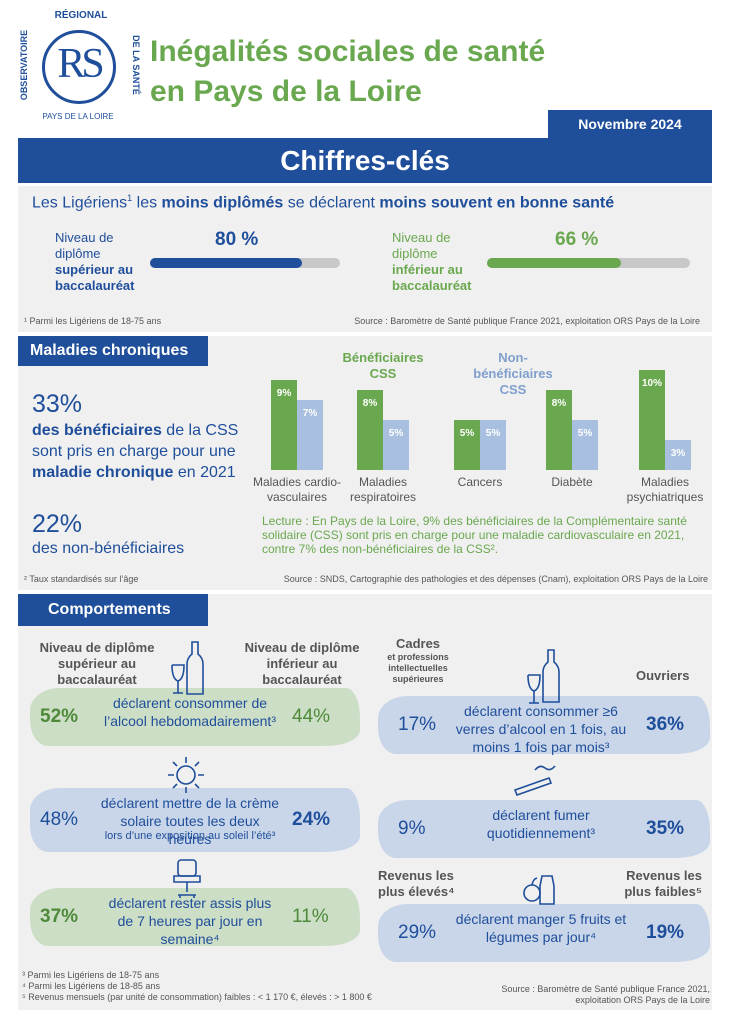  I want to click on icon-alcohol, so click(365, 672).